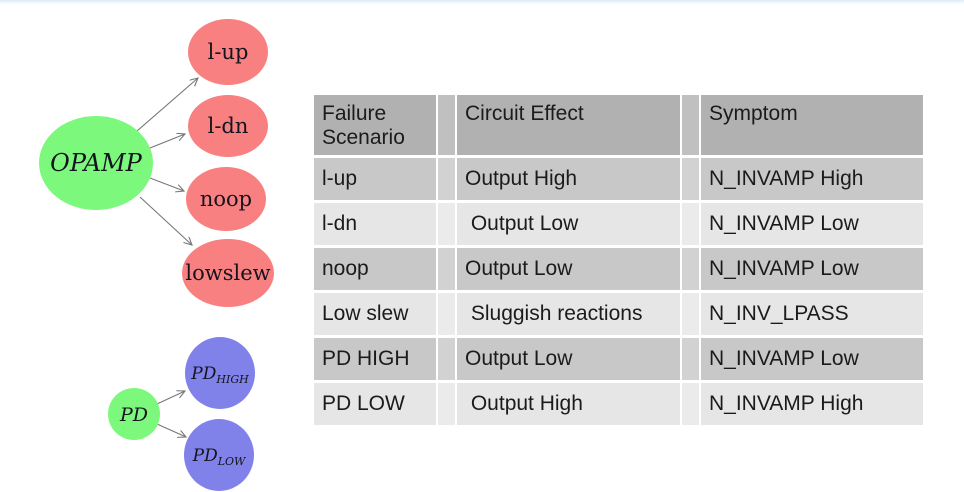  Describe the element at coordinates (167, 105) in the screenshot. I see `arrow-opamp-lup` at that location.